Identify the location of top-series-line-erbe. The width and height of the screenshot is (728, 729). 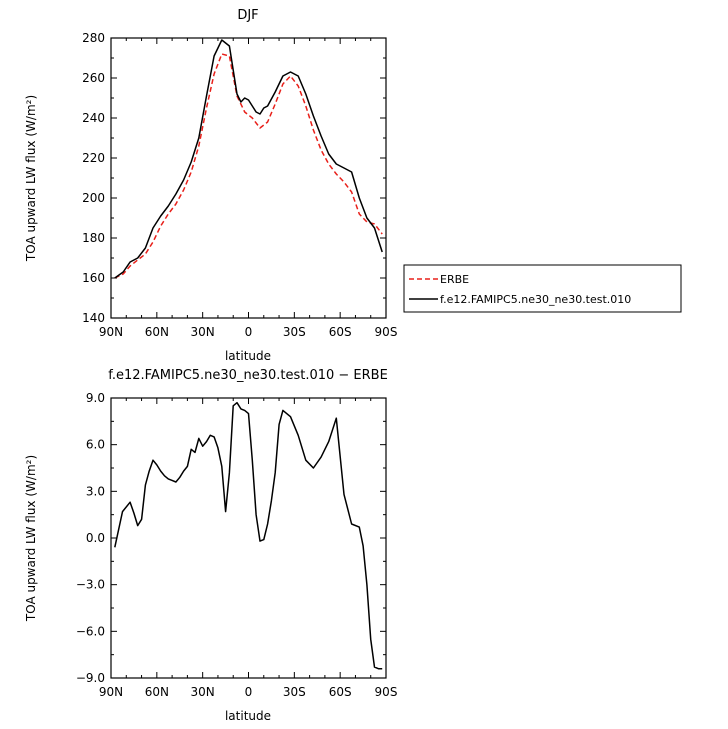
(248, 166).